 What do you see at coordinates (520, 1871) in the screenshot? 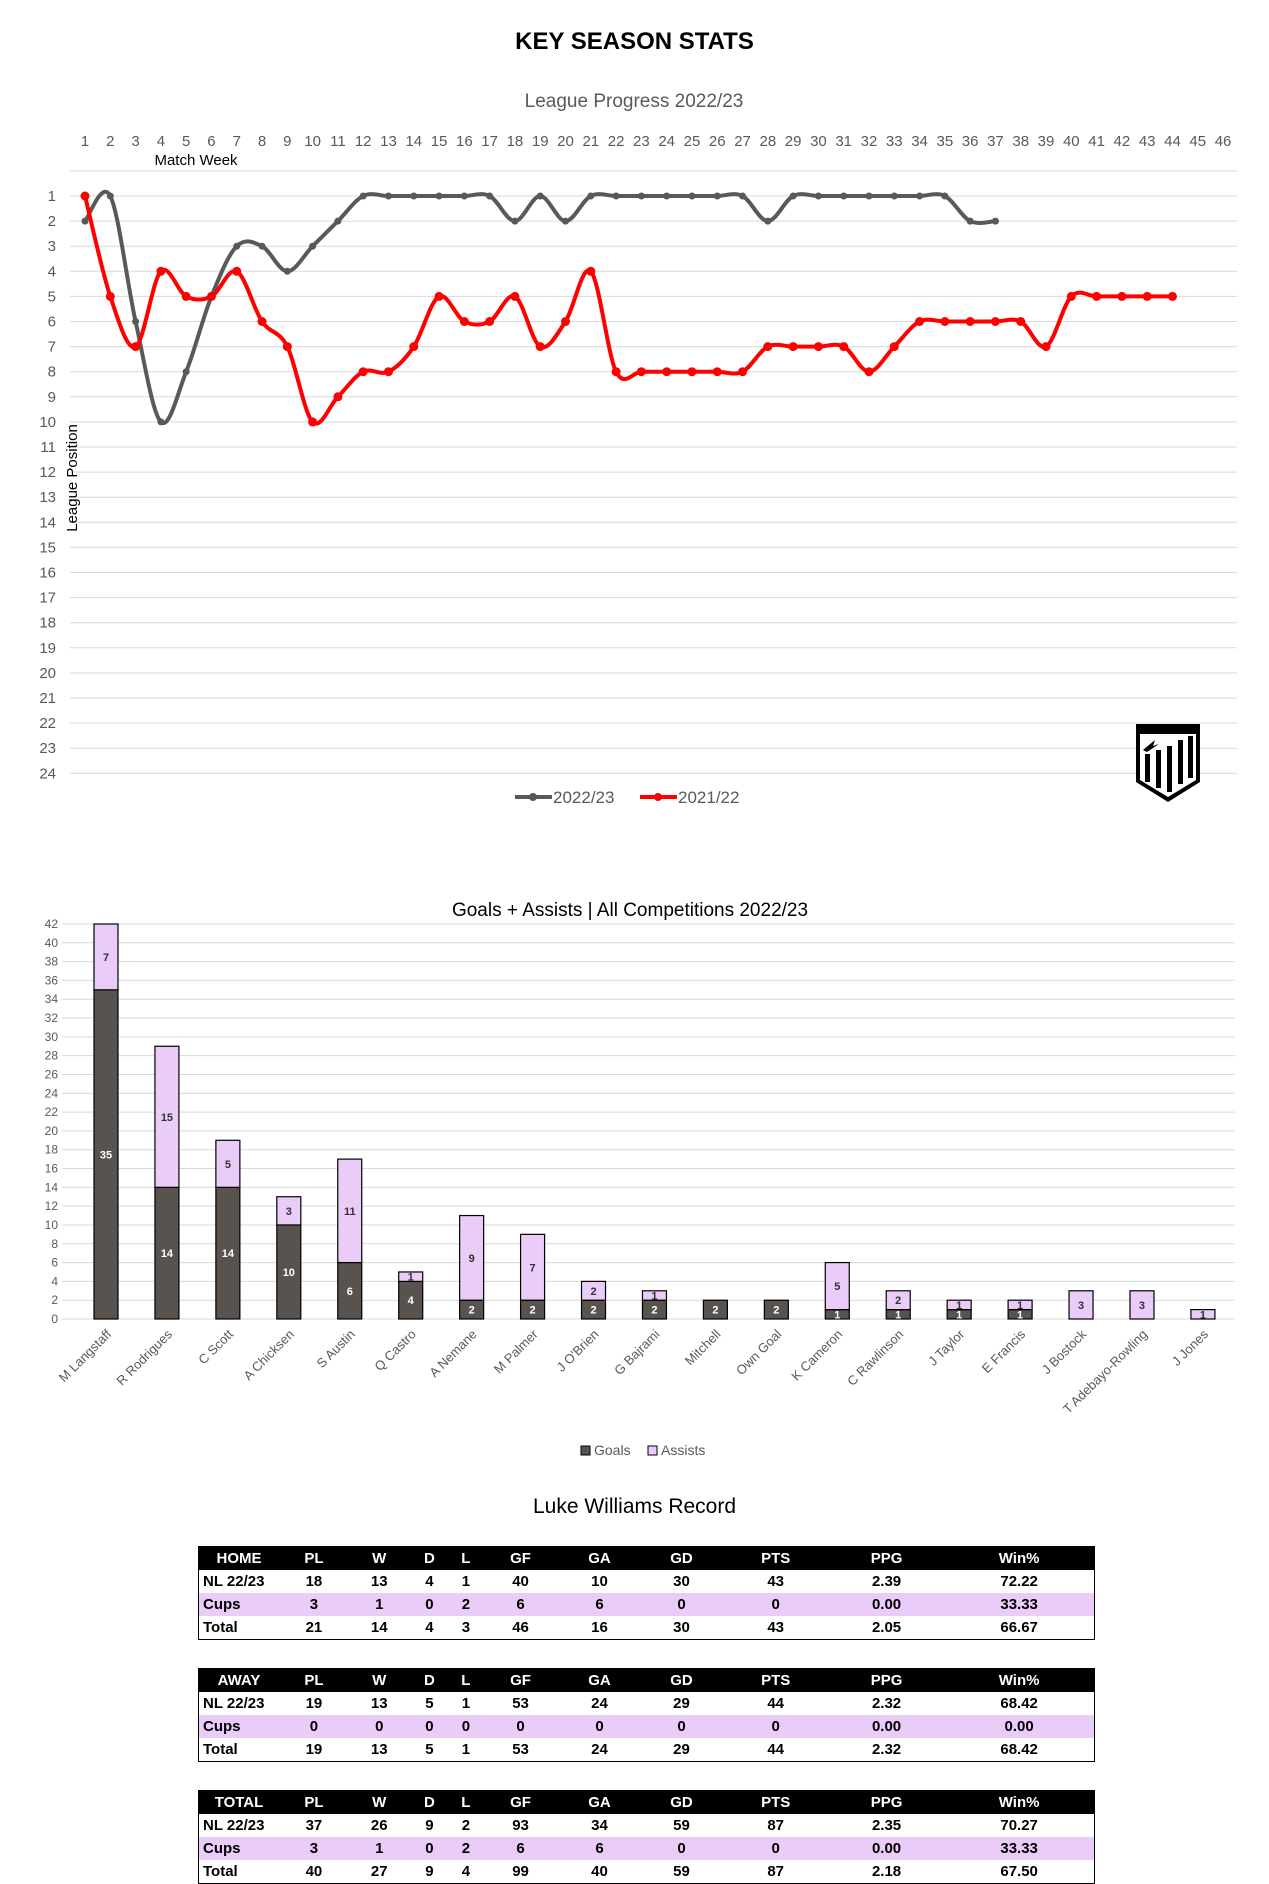
I see `table-cell: 99` at bounding box center [520, 1871].